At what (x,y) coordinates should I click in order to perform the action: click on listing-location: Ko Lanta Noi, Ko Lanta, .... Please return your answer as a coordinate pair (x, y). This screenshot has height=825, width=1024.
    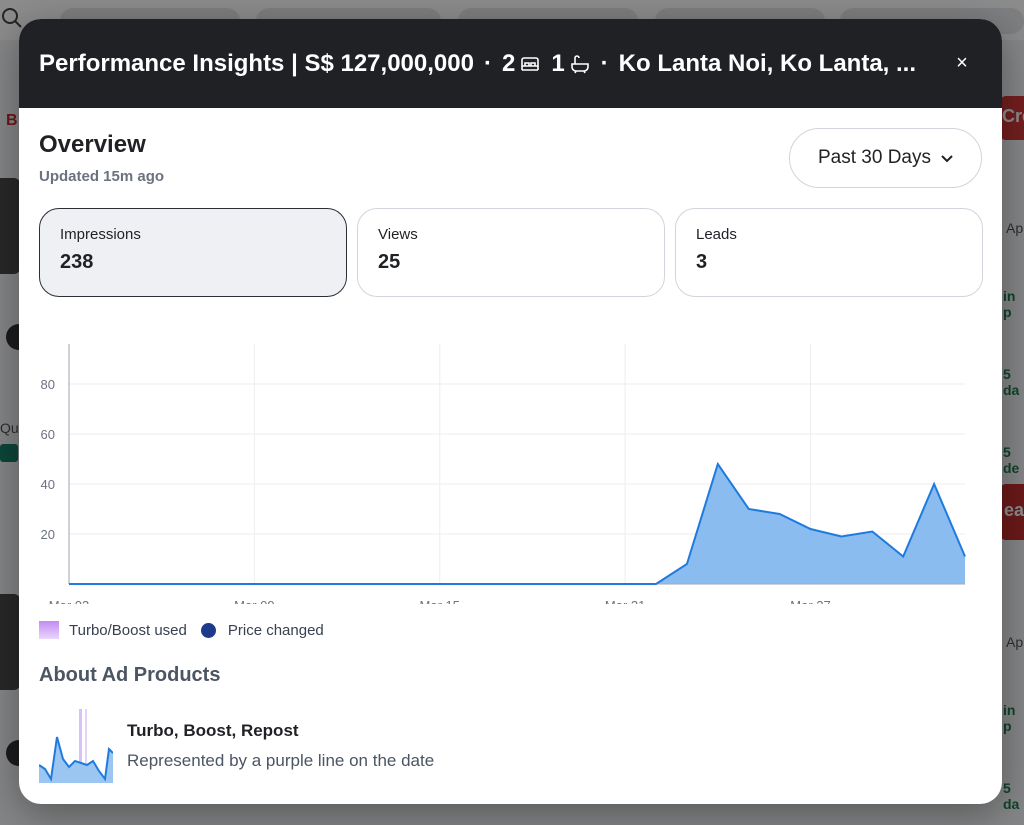
    Looking at the image, I should click on (767, 63).